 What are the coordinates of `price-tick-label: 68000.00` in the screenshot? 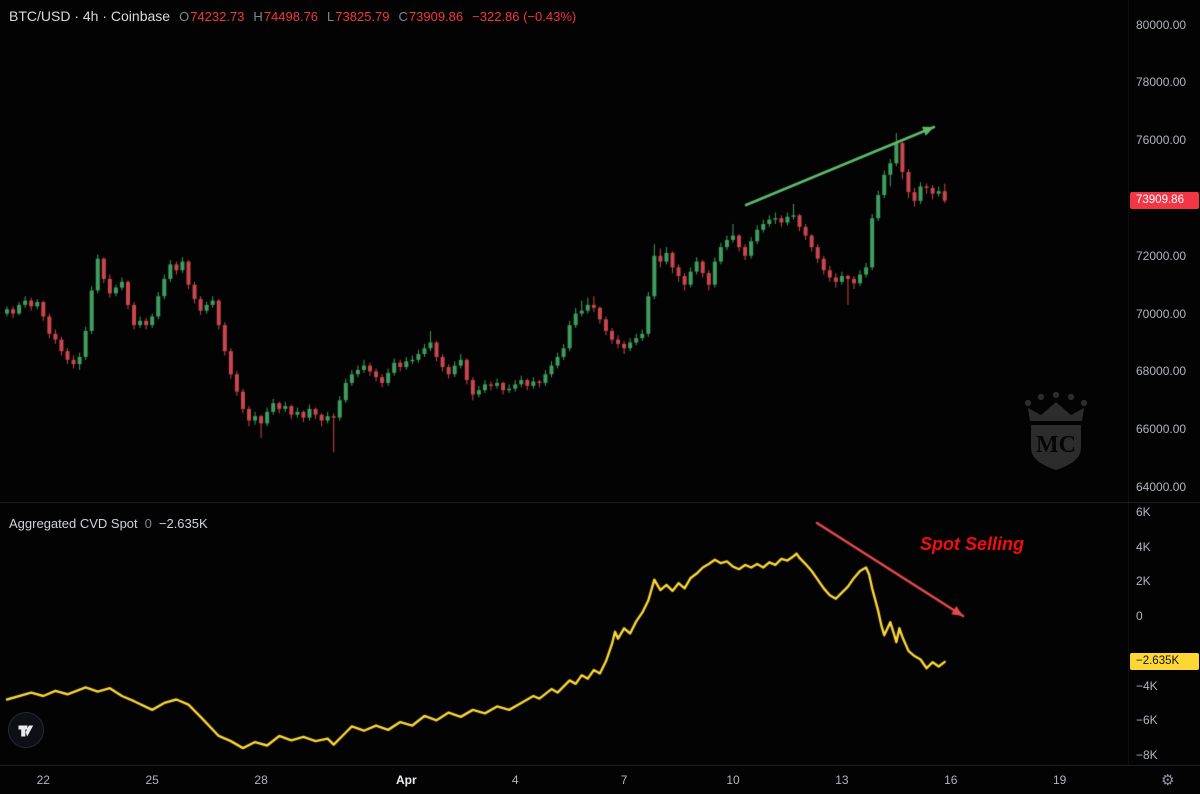 It's located at (1161, 371).